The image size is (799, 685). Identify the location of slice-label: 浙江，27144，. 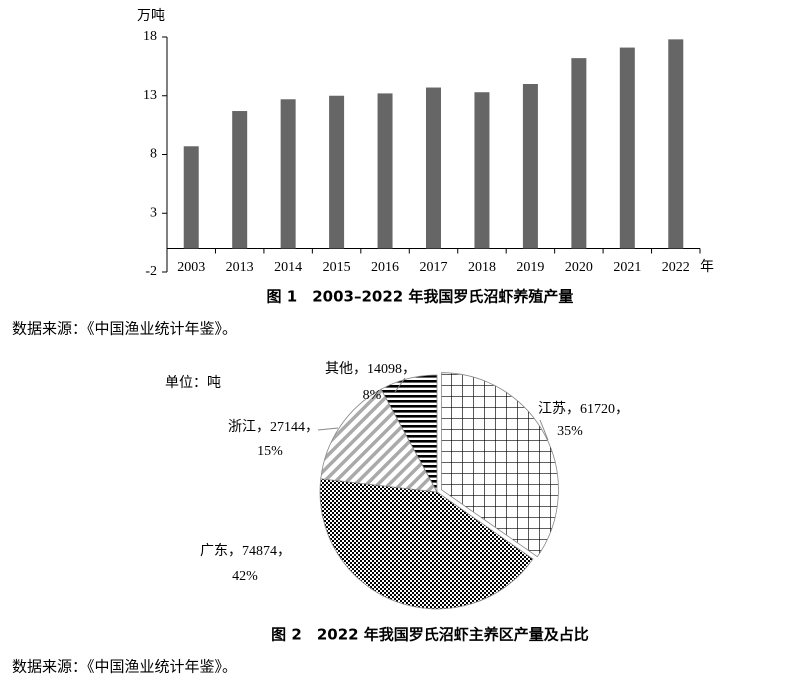
(273, 427).